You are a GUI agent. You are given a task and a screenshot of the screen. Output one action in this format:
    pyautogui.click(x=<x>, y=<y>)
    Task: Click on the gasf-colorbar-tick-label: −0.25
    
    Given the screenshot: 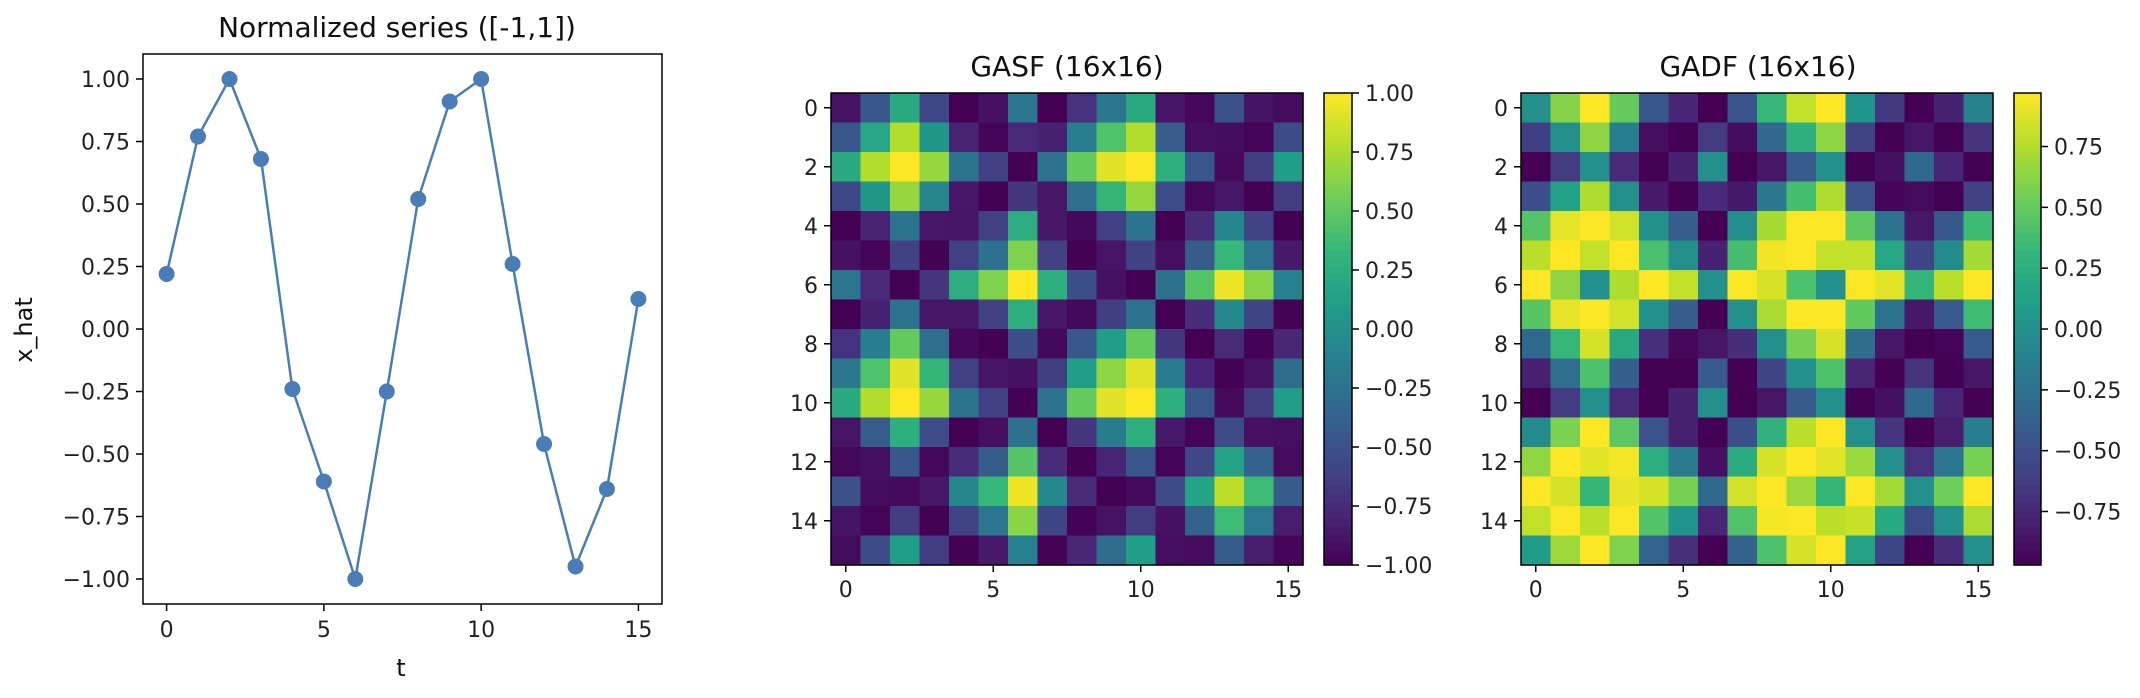 What is the action you would take?
    pyautogui.click(x=1398, y=389)
    